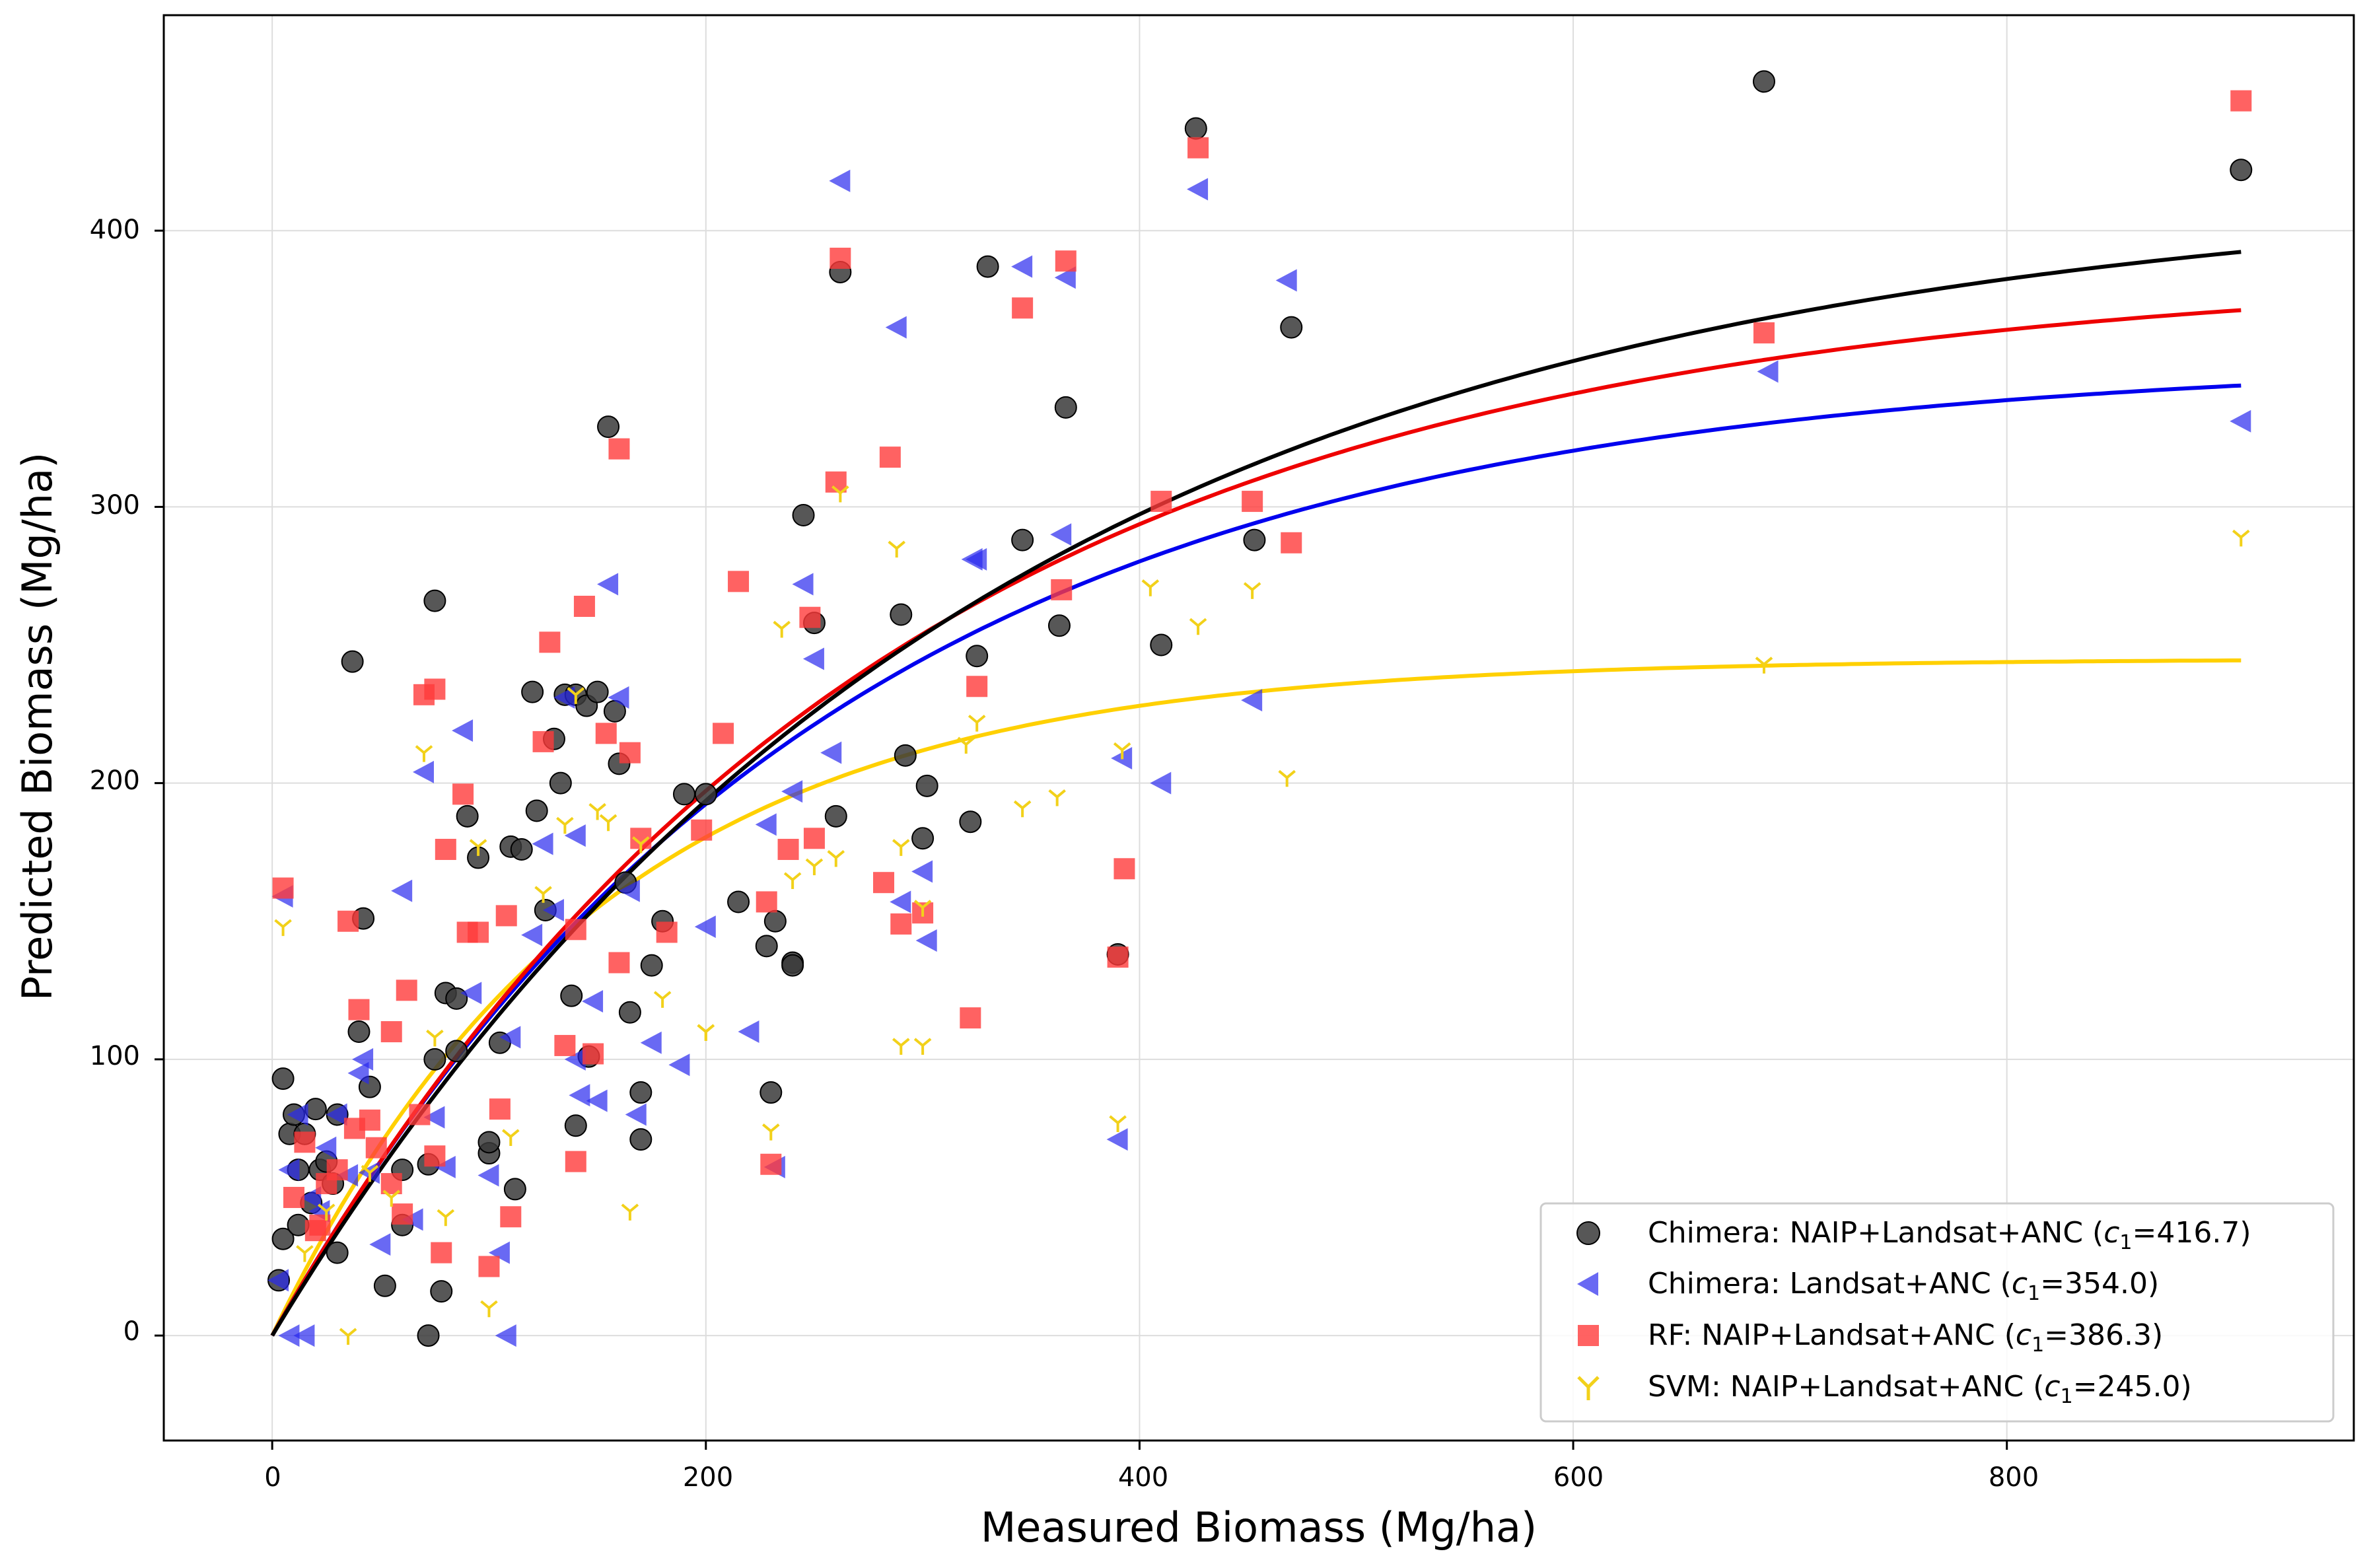 This screenshot has height=1568, width=2367. Describe the element at coordinates (1588, 1335) in the screenshot. I see `legend-marker-rf` at that location.